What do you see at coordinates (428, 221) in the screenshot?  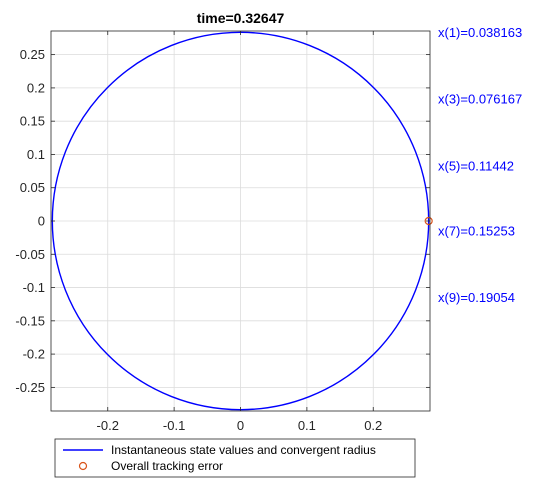 I see `tracking-error-marker` at bounding box center [428, 221].